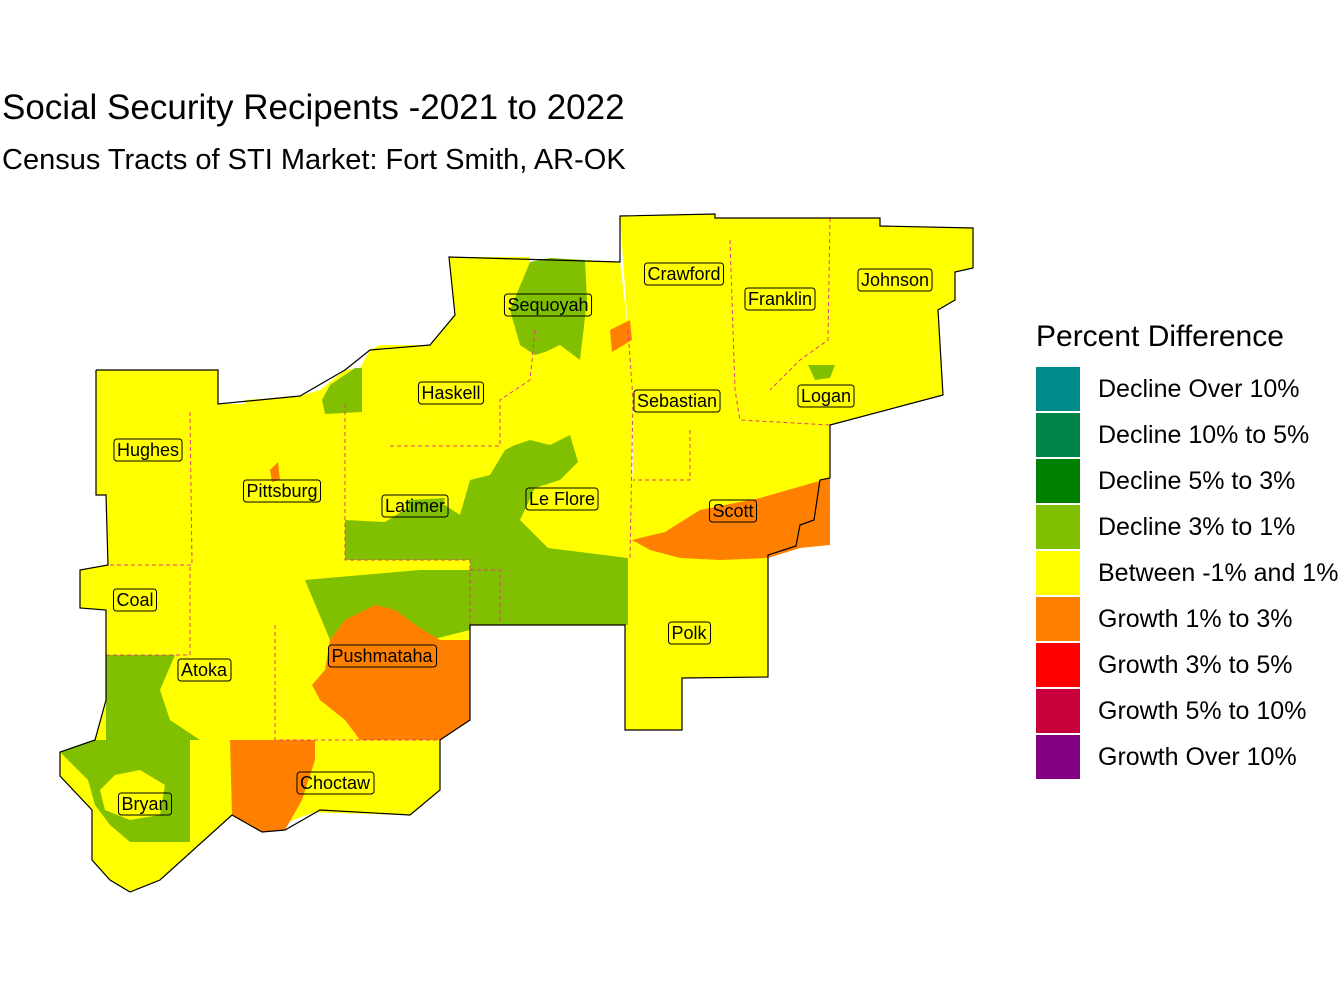 This screenshot has width=1344, height=1008. I want to click on county-label-pittsburg: Pittsburg, so click(282, 491).